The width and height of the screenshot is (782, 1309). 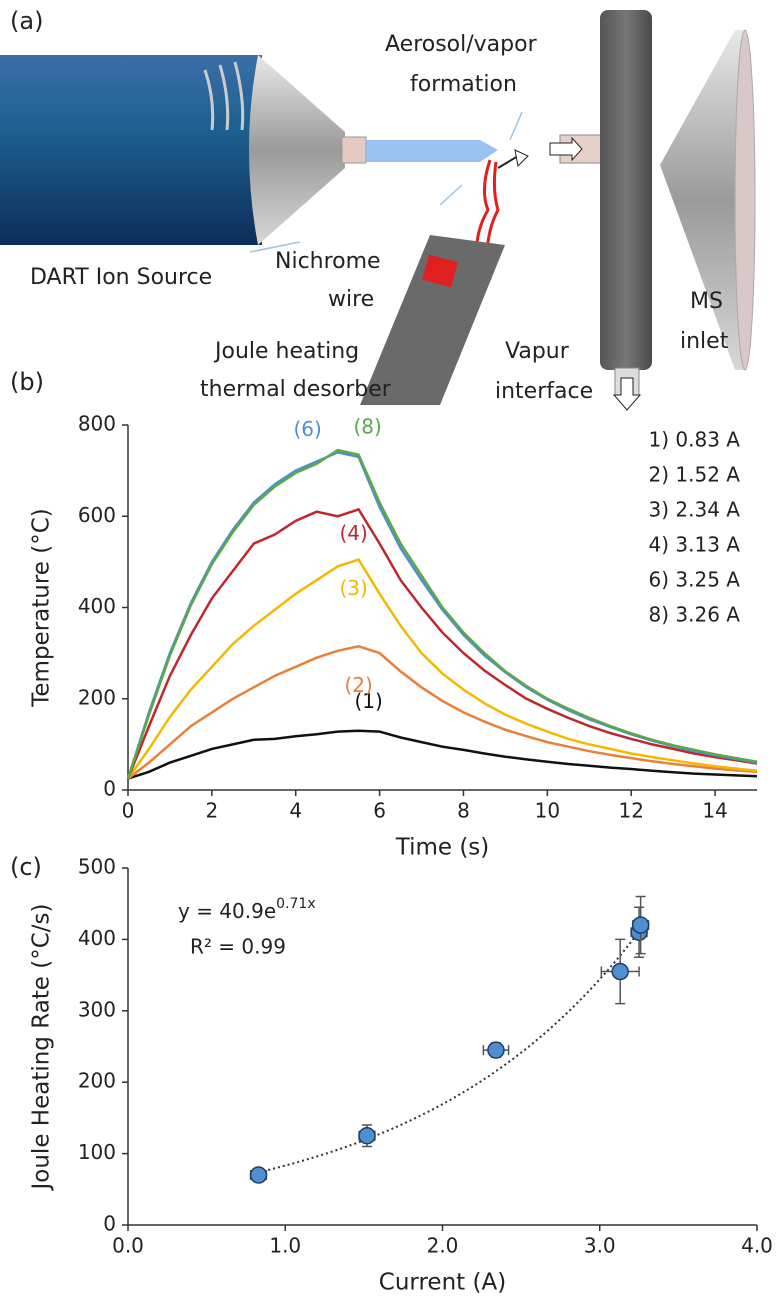 I want to click on legend-entry: 1) 0.83 A, so click(x=695, y=440).